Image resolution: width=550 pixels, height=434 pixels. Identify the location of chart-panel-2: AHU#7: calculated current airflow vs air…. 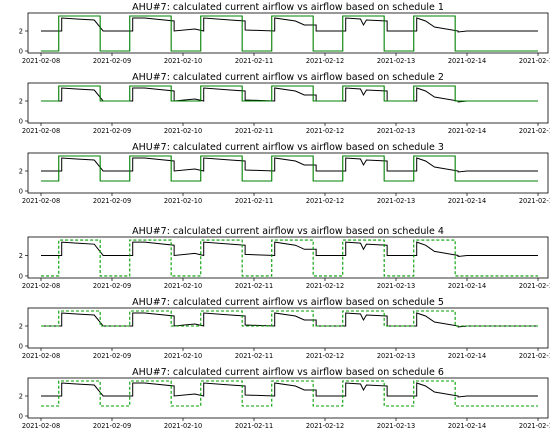
(284, 103).